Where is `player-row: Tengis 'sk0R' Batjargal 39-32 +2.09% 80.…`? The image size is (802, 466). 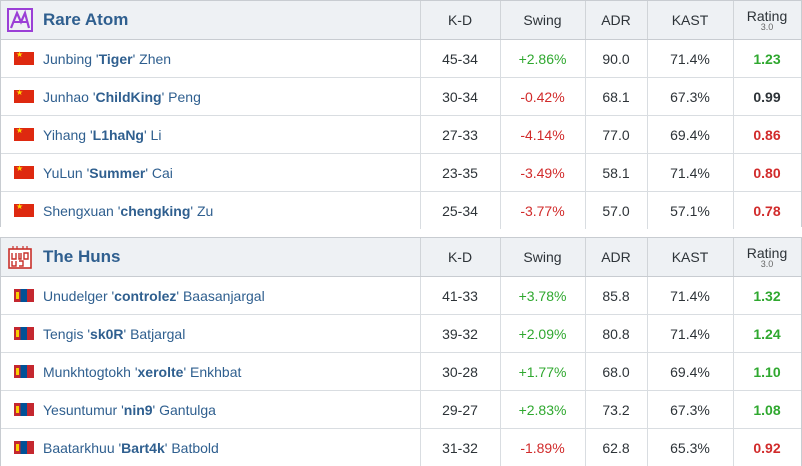 player-row: Tengis 'sk0R' Batjargal 39-32 +2.09% 80.… is located at coordinates (401, 334).